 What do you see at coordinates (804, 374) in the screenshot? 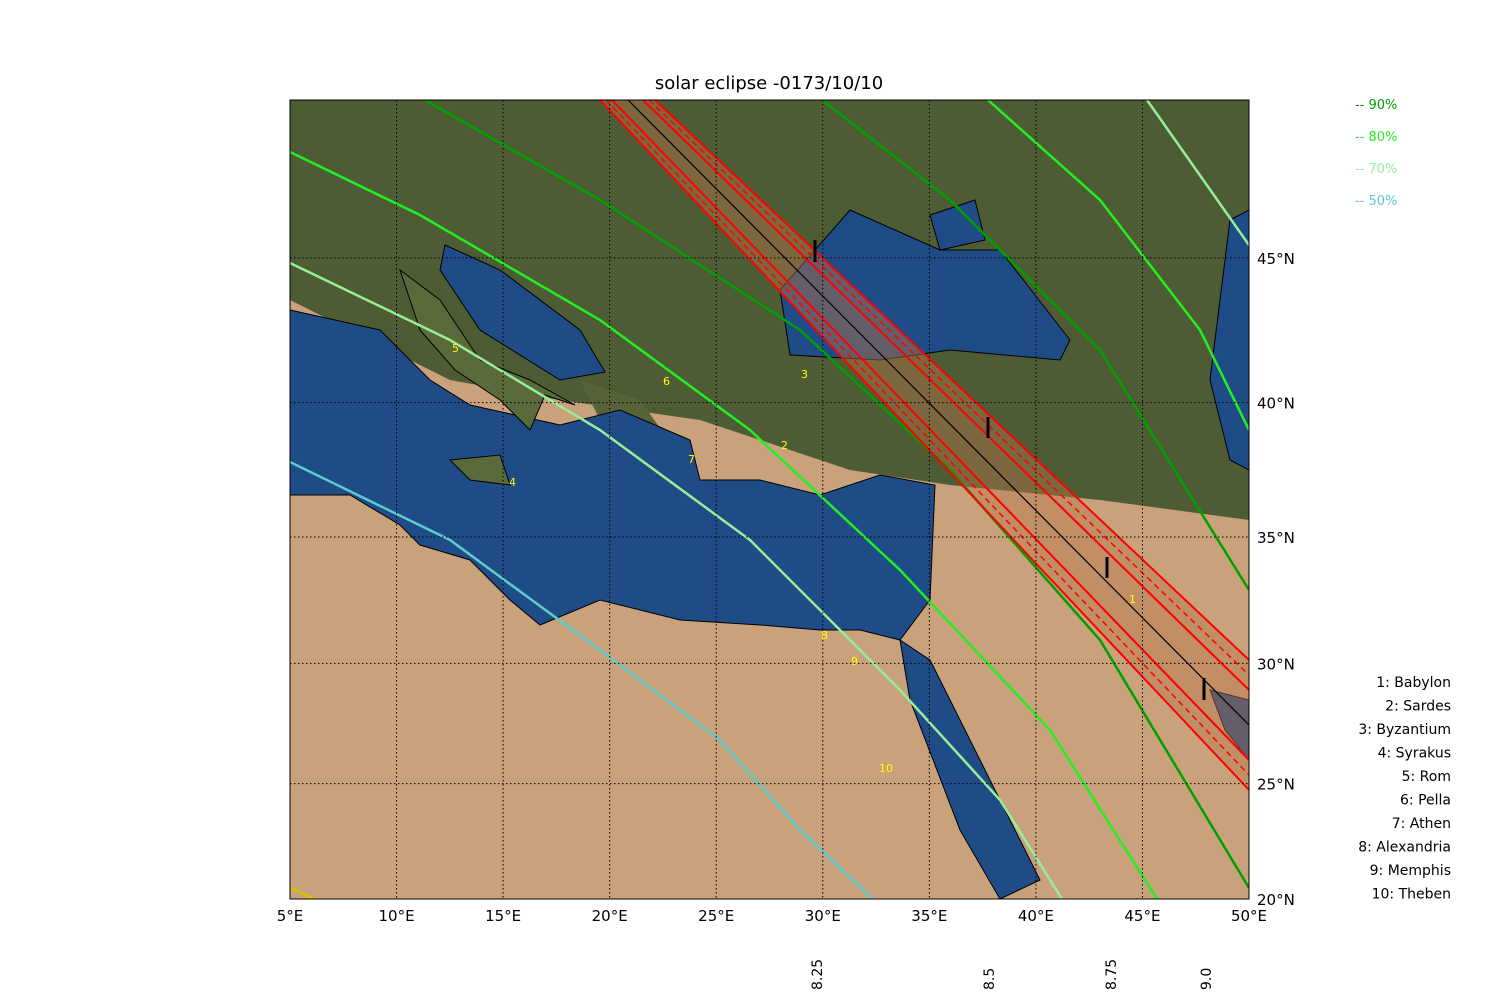
I see `city-marker: 3` at bounding box center [804, 374].